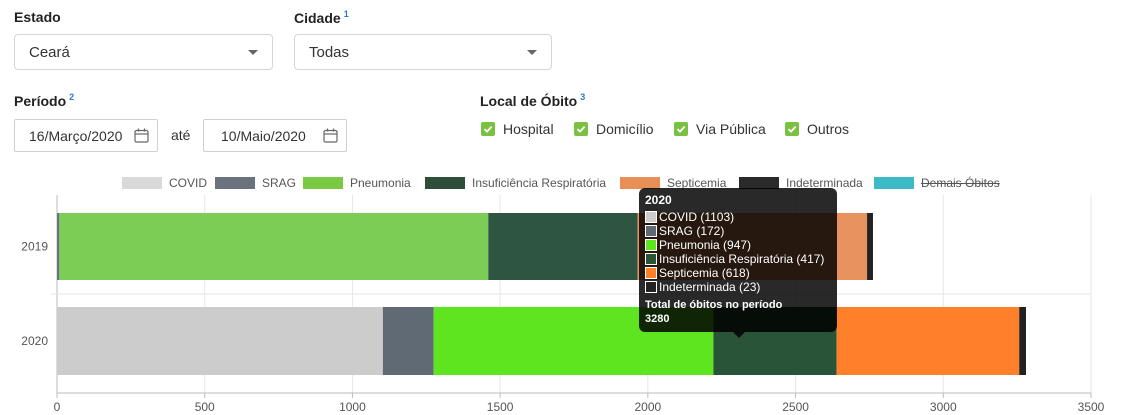 This screenshot has height=415, width=1121. What do you see at coordinates (658, 200) in the screenshot?
I see `tooltip-title: 2020` at bounding box center [658, 200].